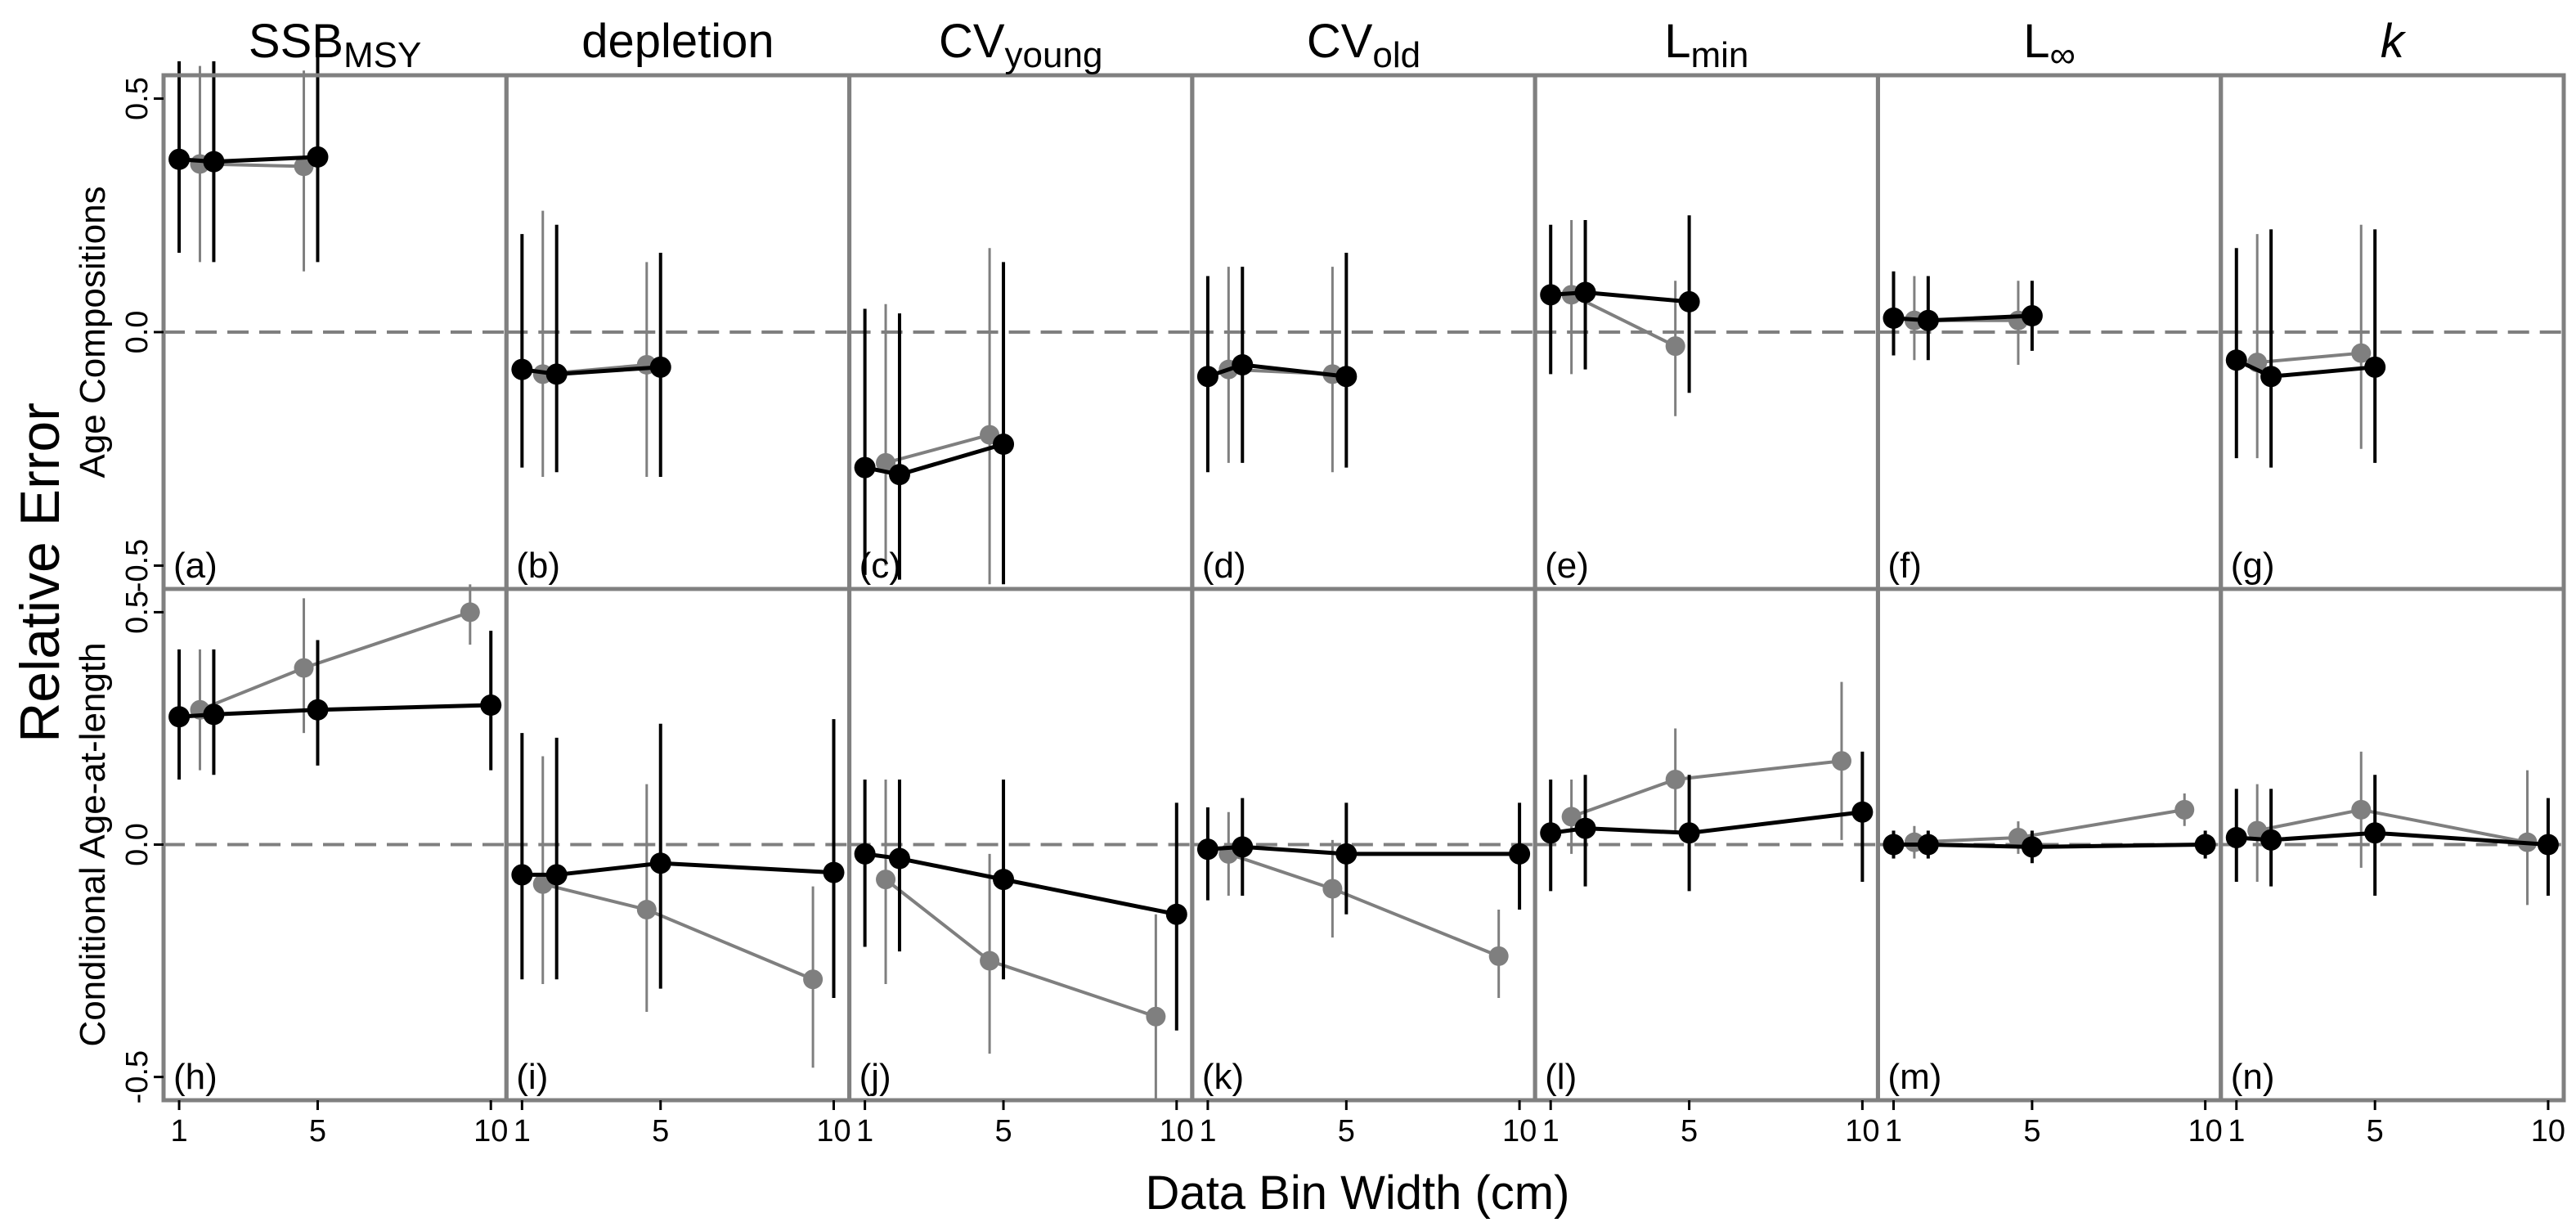 The height and width of the screenshot is (1227, 2576). I want to click on column-title: L∞, so click(2050, 45).